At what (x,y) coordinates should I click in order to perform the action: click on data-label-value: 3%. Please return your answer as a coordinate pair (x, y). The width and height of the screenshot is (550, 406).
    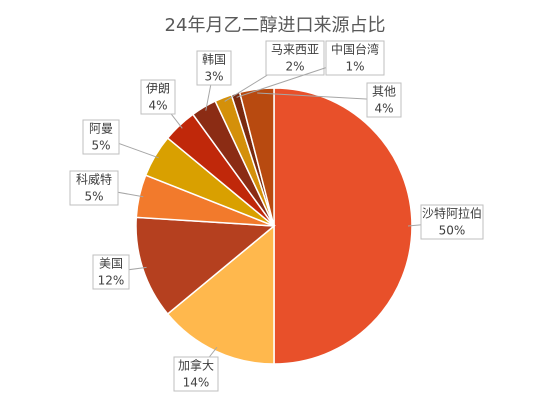
    Looking at the image, I should click on (213, 77).